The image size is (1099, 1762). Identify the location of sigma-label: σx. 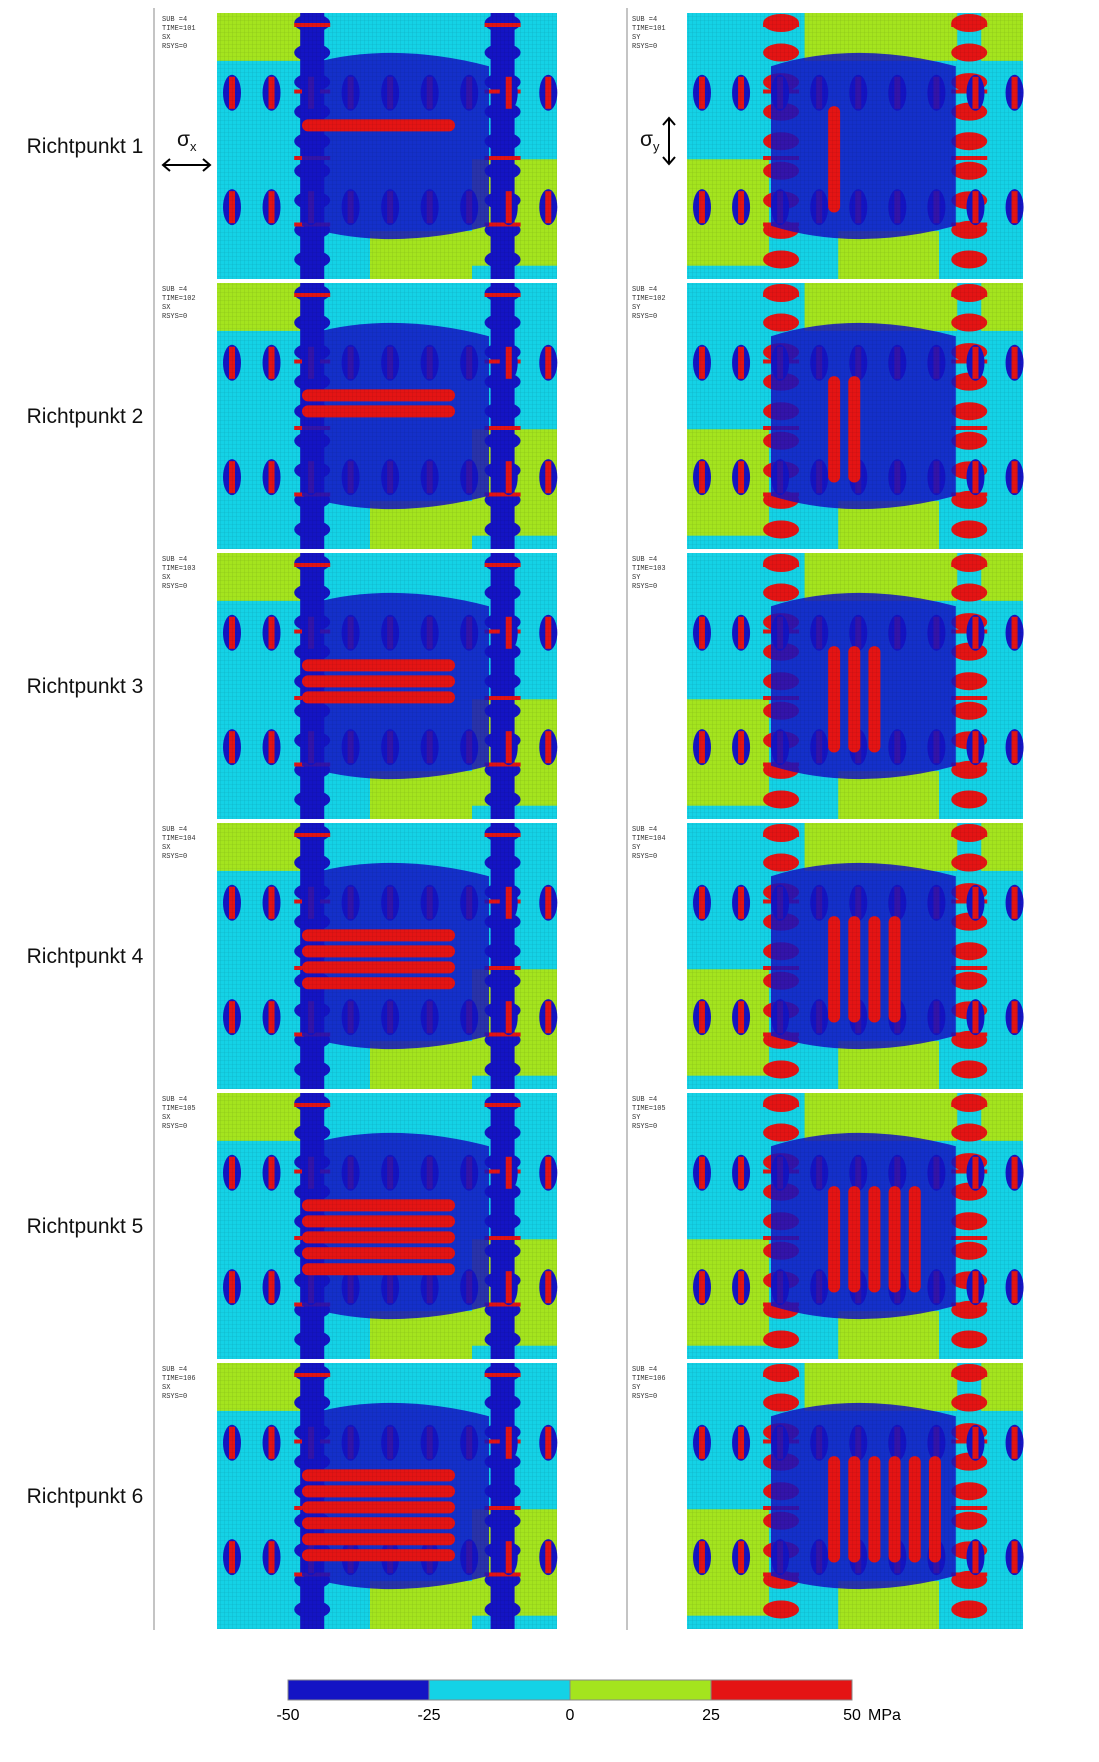
(187, 141).